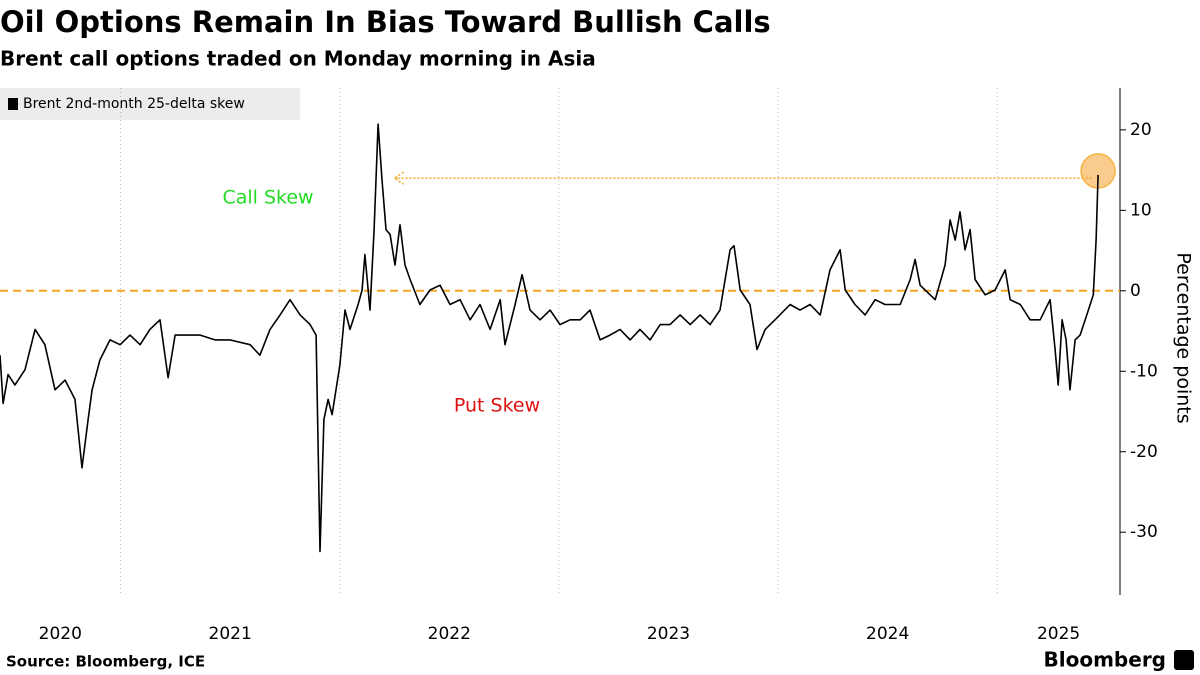 The height and width of the screenshot is (675, 1200). Describe the element at coordinates (1144, 371) in the screenshot. I see `y-tick-label: -10` at that location.